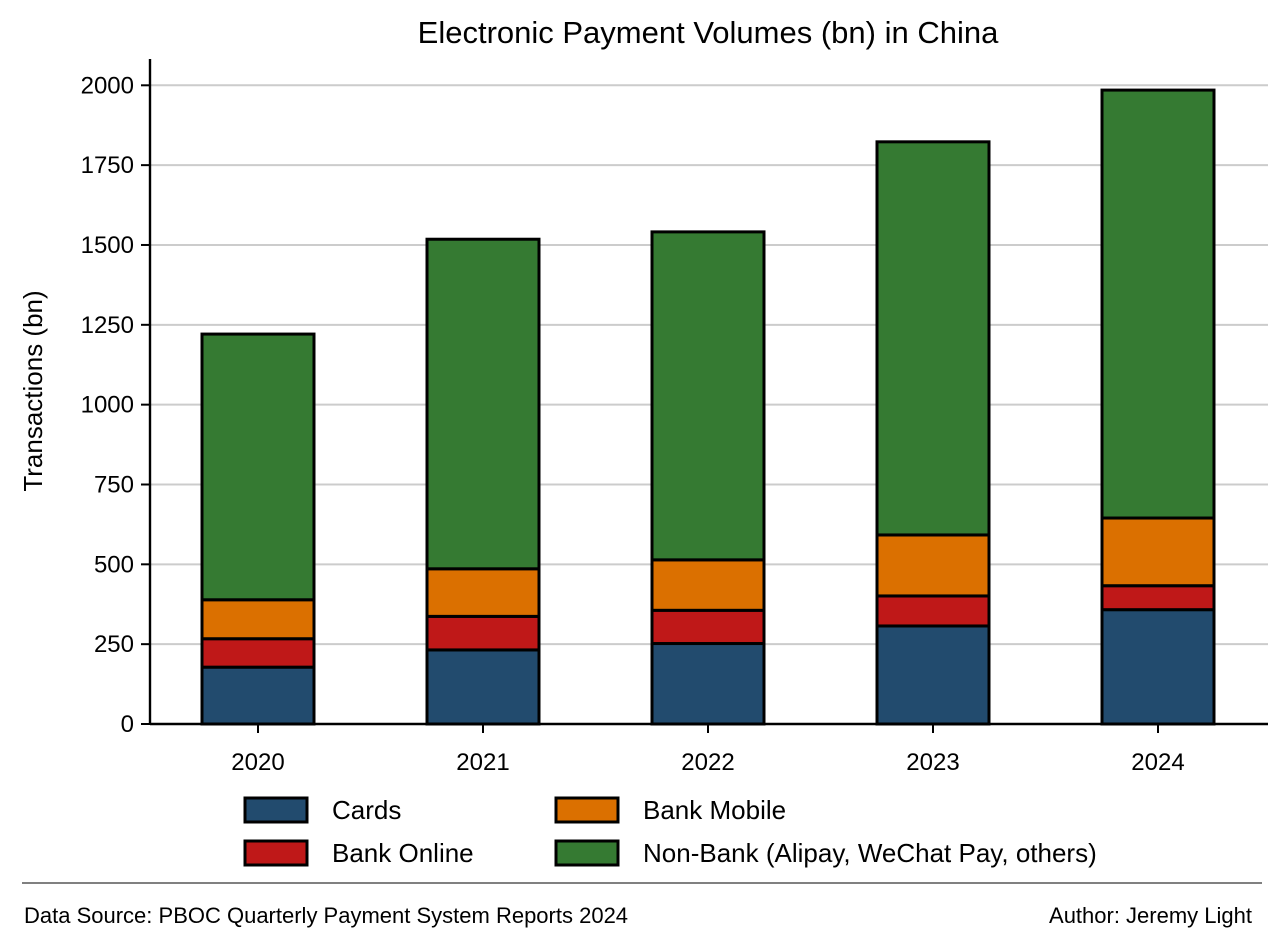 The image size is (1284, 948). What do you see at coordinates (1150, 915) in the screenshot?
I see `footer-author: Author: Jeremy Light` at bounding box center [1150, 915].